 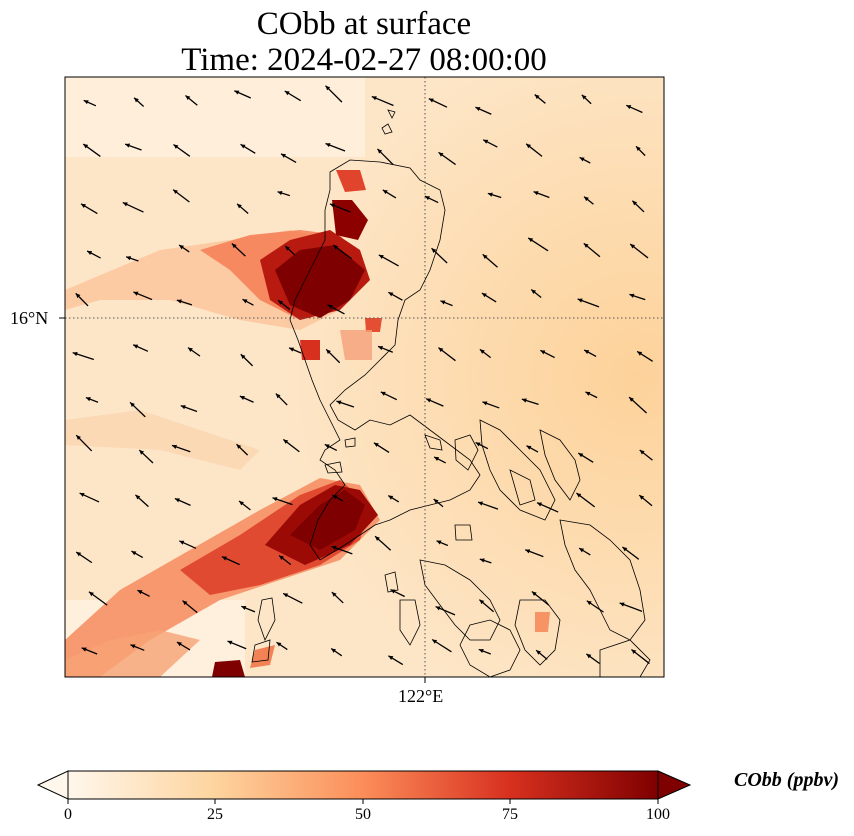 What do you see at coordinates (364, 787) in the screenshot?
I see `colorbar` at bounding box center [364, 787].